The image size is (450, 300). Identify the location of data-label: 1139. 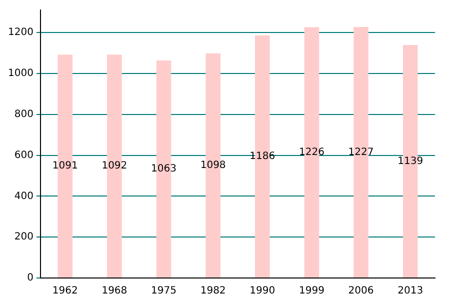
(411, 161).